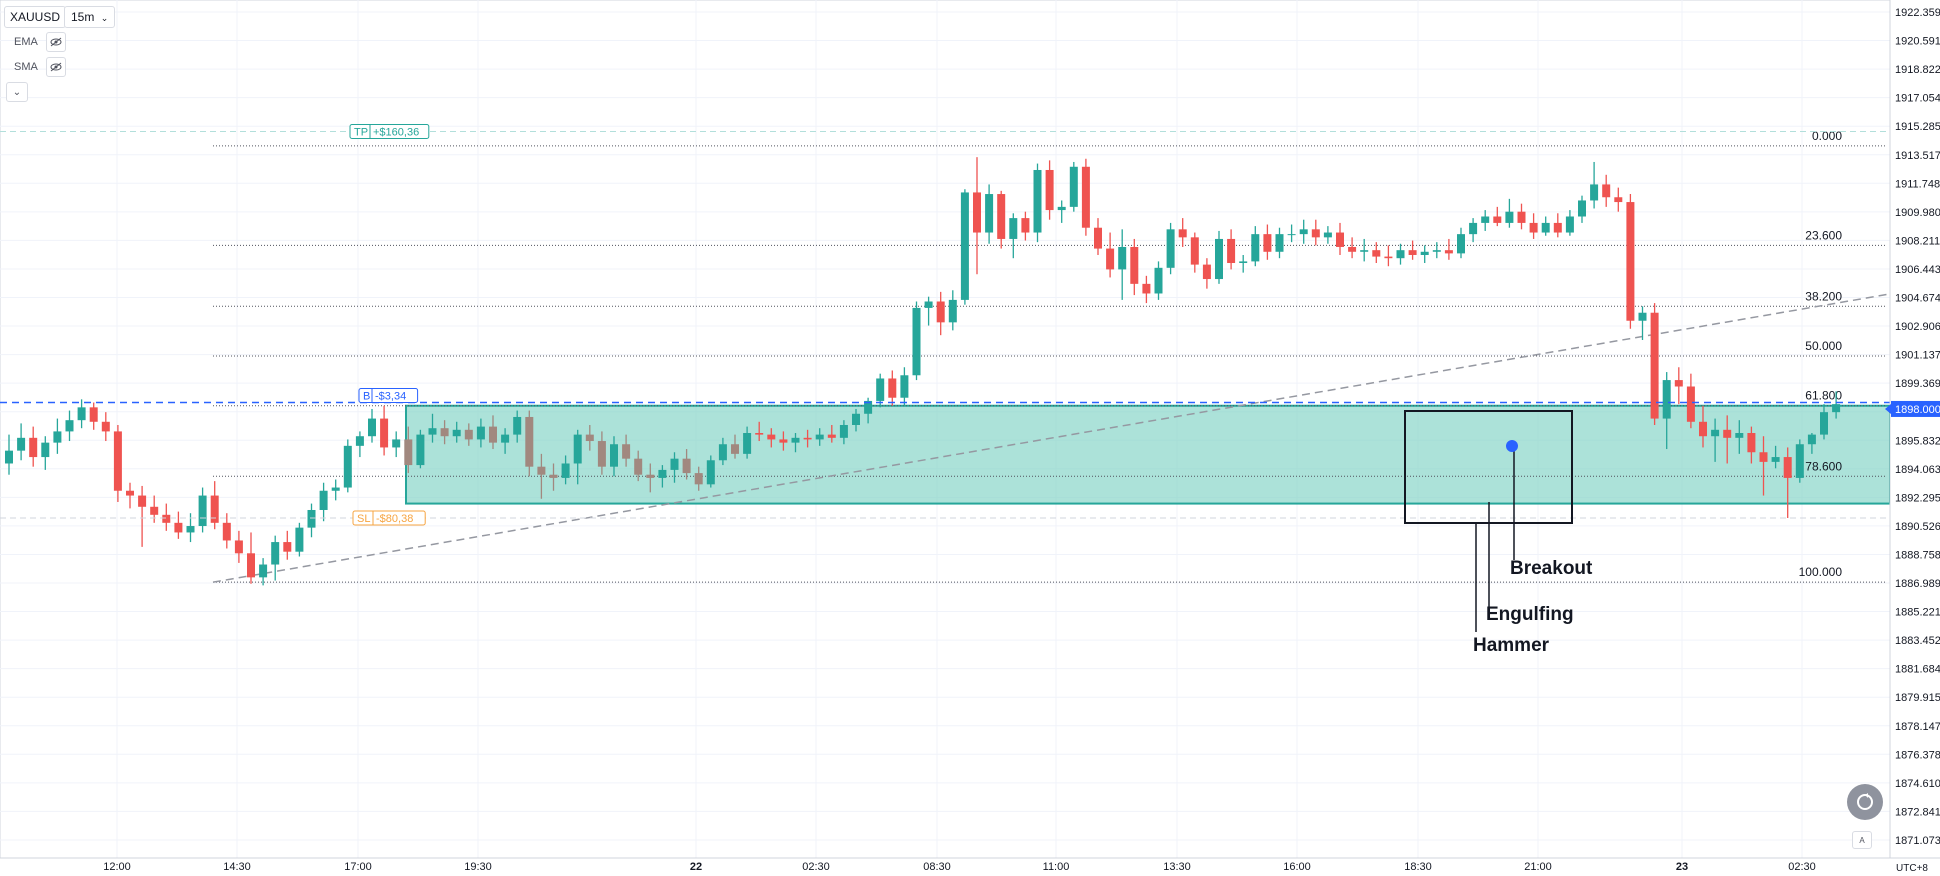 Image resolution: width=1940 pixels, height=876 pixels. I want to click on time-tick-label: 16:00, so click(1297, 867).